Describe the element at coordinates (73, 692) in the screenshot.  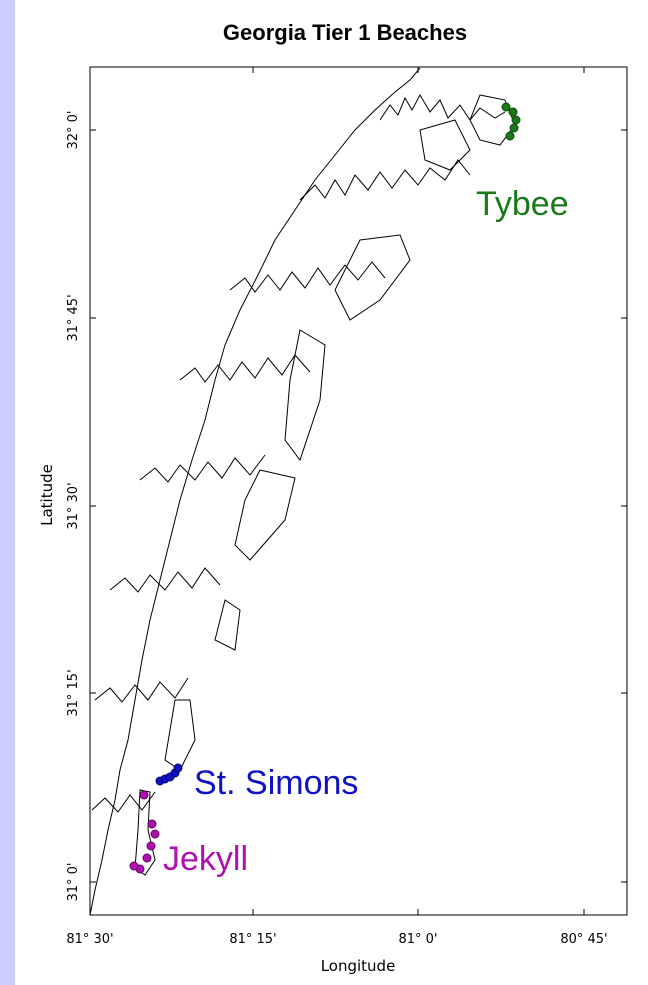
I see `y-tick-label: 31° 15'` at that location.